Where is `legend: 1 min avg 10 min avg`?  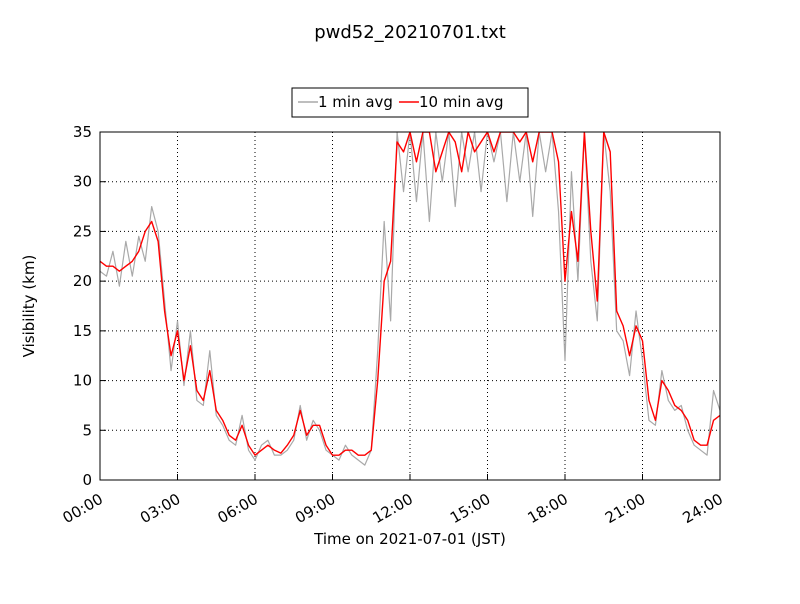 legend: 1 min avg 10 min avg is located at coordinates (410, 102).